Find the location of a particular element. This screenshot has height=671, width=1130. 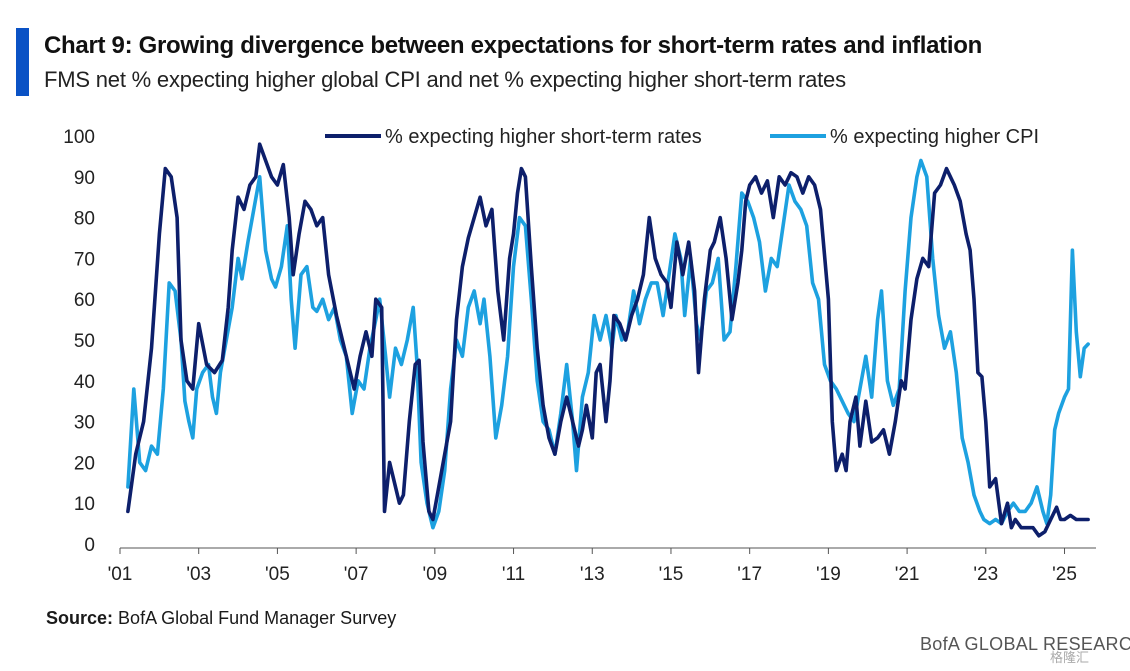

accent-bar is located at coordinates (22, 62).